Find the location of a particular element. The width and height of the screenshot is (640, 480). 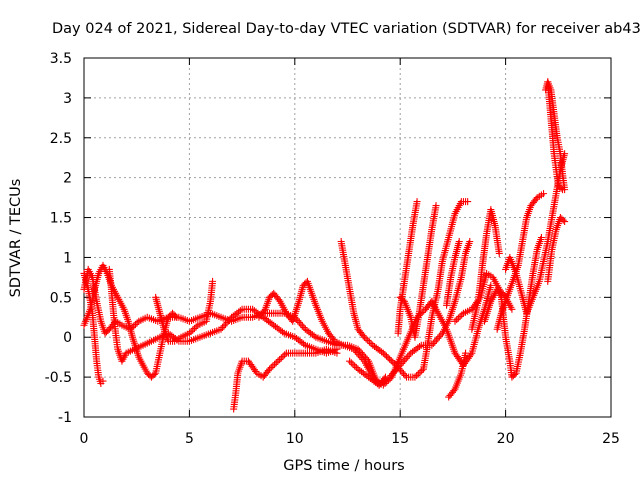

y-tick-label: 2 is located at coordinates (67, 179).